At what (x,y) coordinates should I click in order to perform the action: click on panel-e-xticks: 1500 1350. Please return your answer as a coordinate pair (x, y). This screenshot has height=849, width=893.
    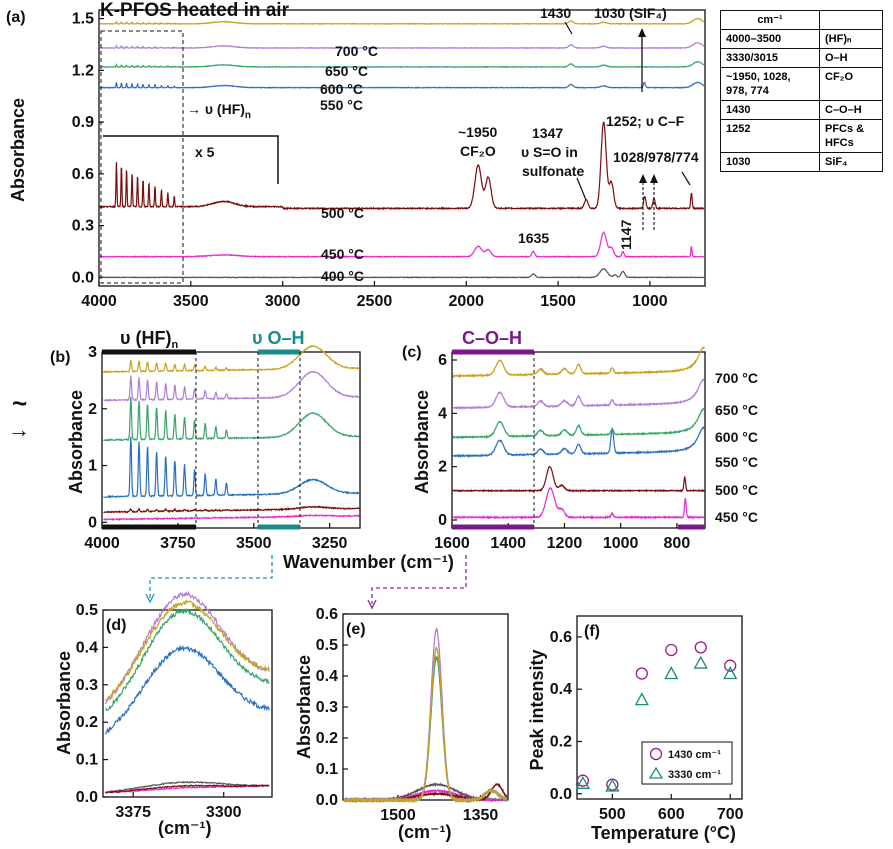
    Looking at the image, I should click on (439, 809).